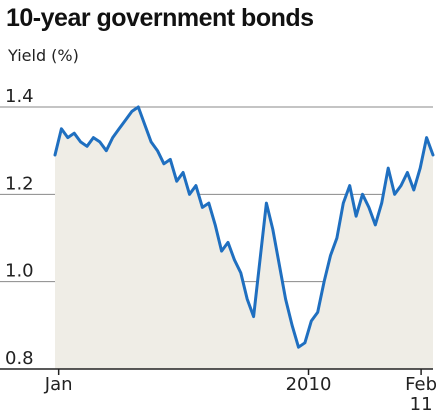 This screenshot has height=417, width=436. I want to click on x-axis, so click(216, 371).